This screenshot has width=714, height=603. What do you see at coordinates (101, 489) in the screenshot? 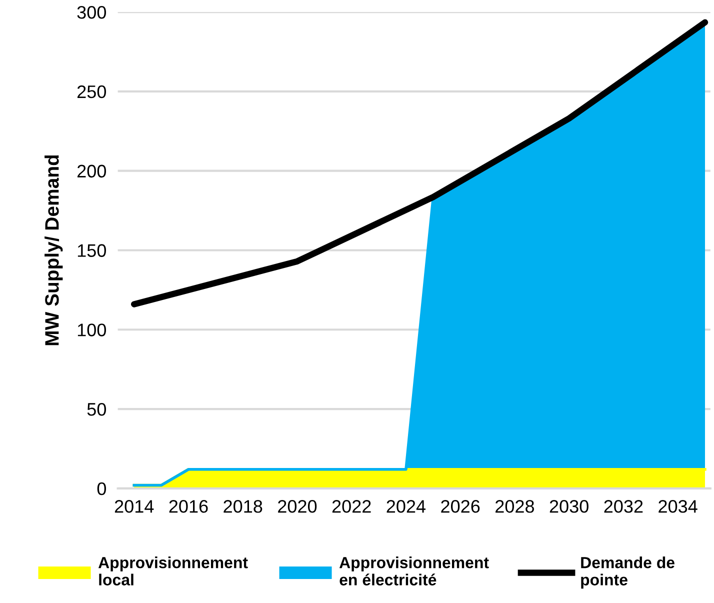
I see `y-tick-label: 0` at bounding box center [101, 489].